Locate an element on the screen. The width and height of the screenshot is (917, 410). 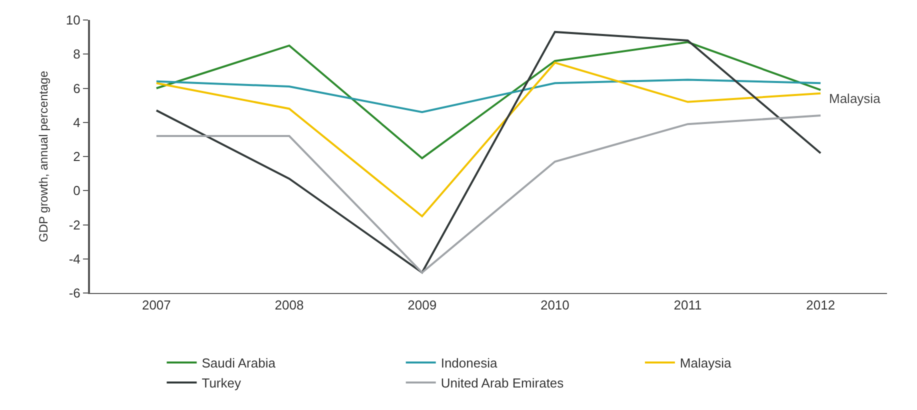
y-tick-label: 2 is located at coordinates (76, 156).